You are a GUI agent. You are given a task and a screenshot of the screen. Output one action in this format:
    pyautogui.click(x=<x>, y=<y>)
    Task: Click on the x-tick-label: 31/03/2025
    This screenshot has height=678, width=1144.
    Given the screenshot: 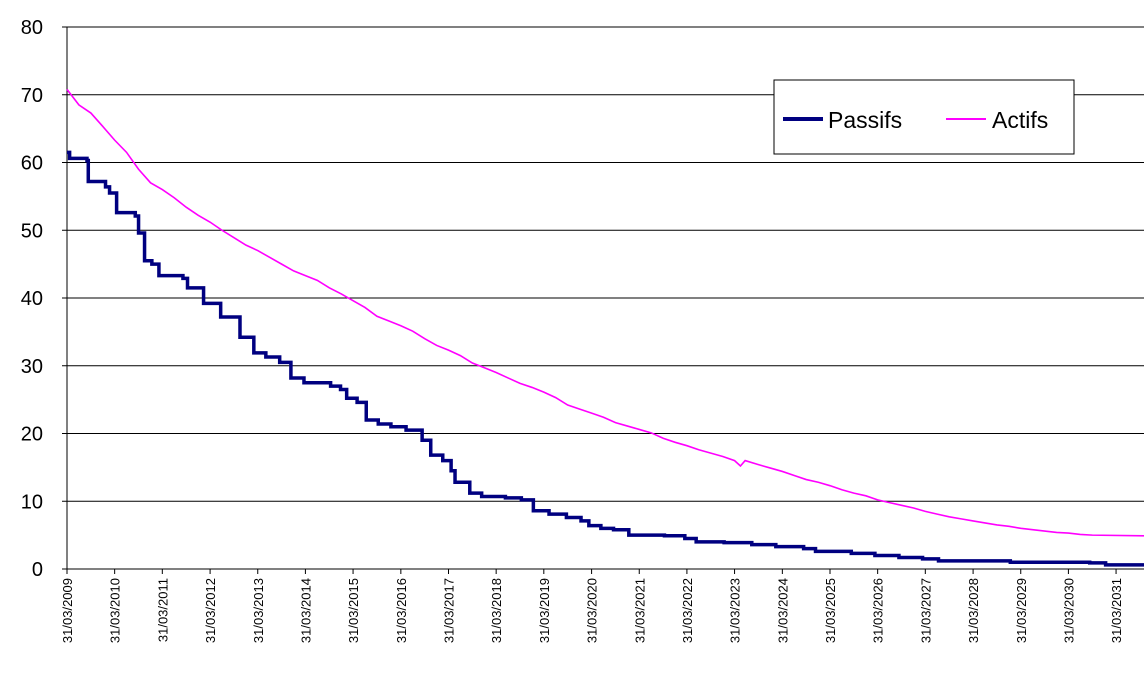 What is the action you would take?
    pyautogui.click(x=830, y=610)
    